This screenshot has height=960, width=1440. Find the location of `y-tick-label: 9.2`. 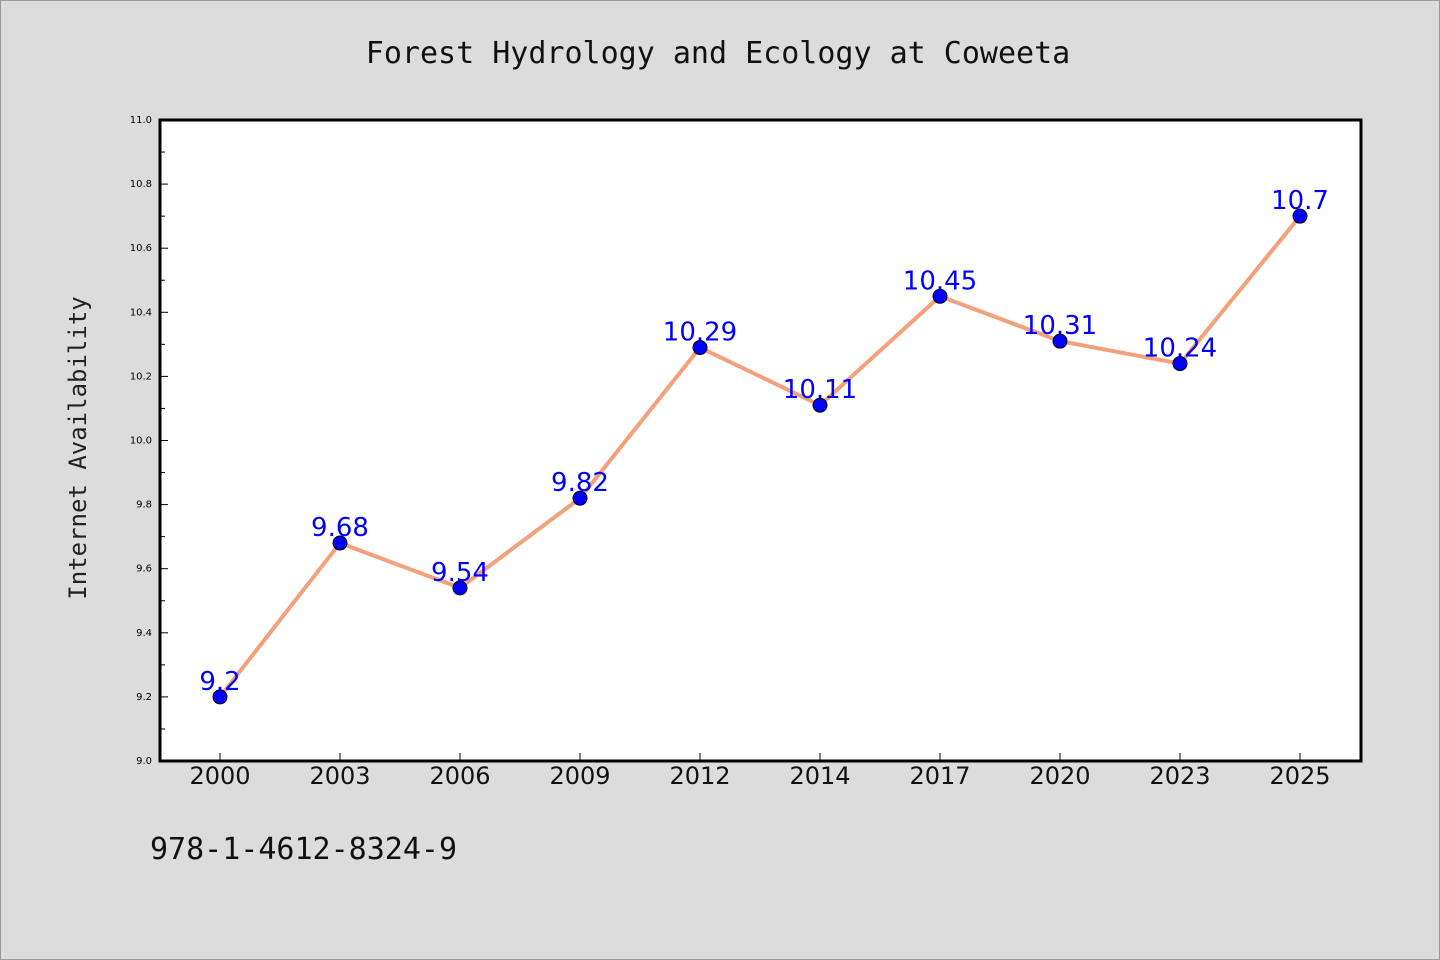

y-tick-label: 9.2 is located at coordinates (144, 697).